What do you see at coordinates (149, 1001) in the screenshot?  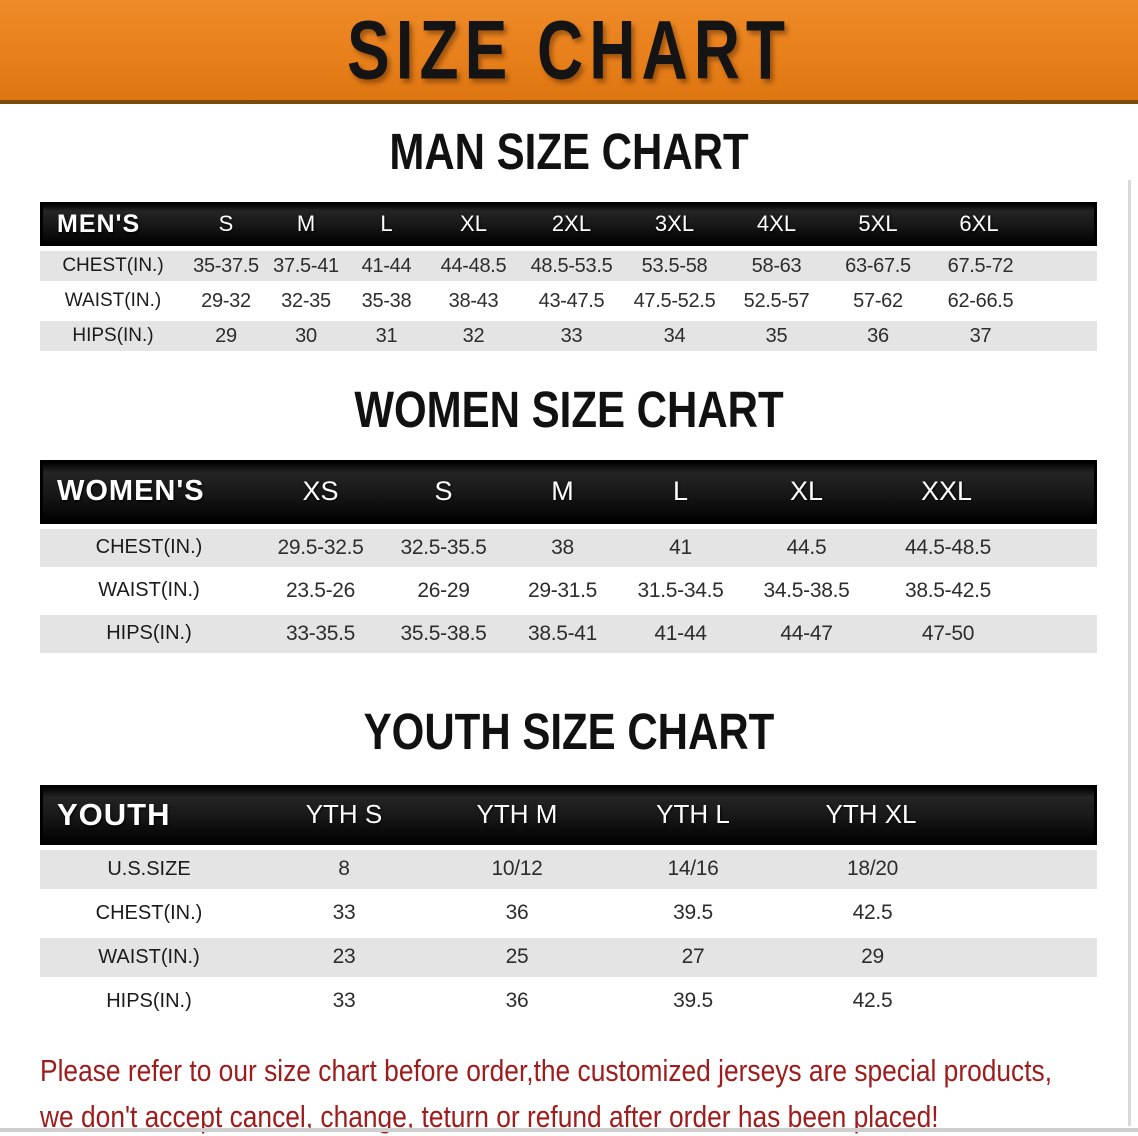 I see `youth-row-label: HIPS(IN.)` at bounding box center [149, 1001].